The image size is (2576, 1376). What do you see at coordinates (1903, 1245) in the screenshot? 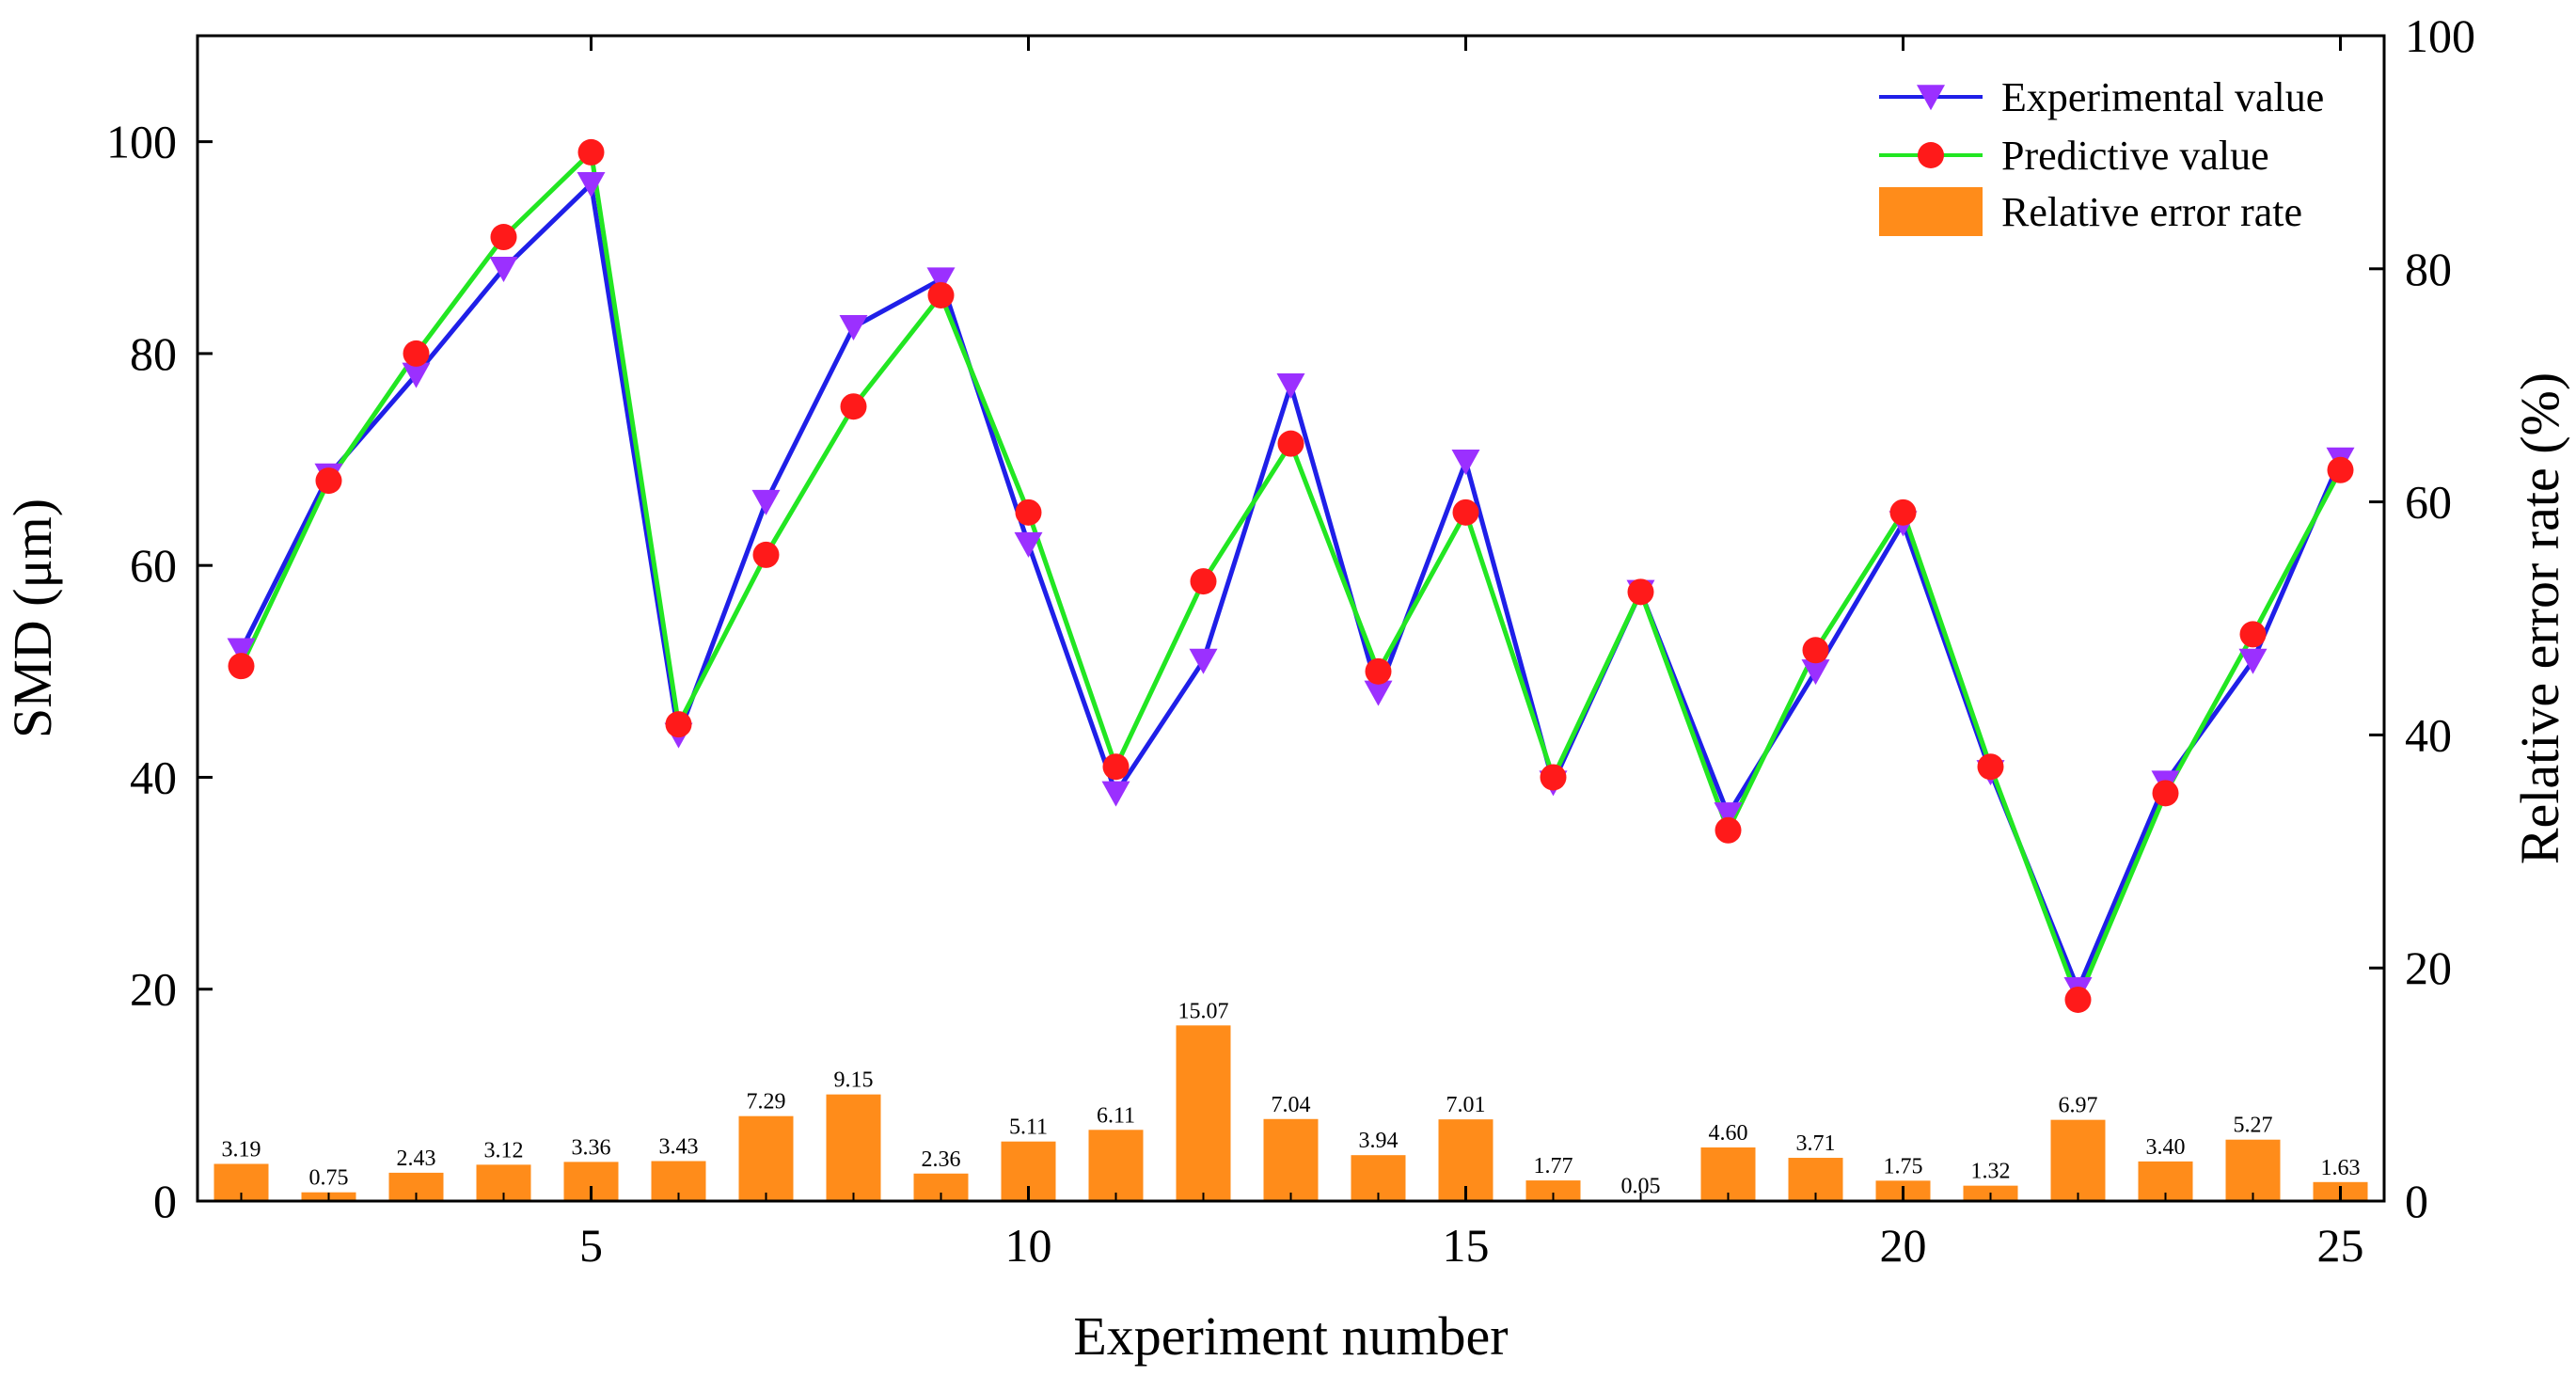
I see `x-tick-label: 20` at bounding box center [1903, 1245].